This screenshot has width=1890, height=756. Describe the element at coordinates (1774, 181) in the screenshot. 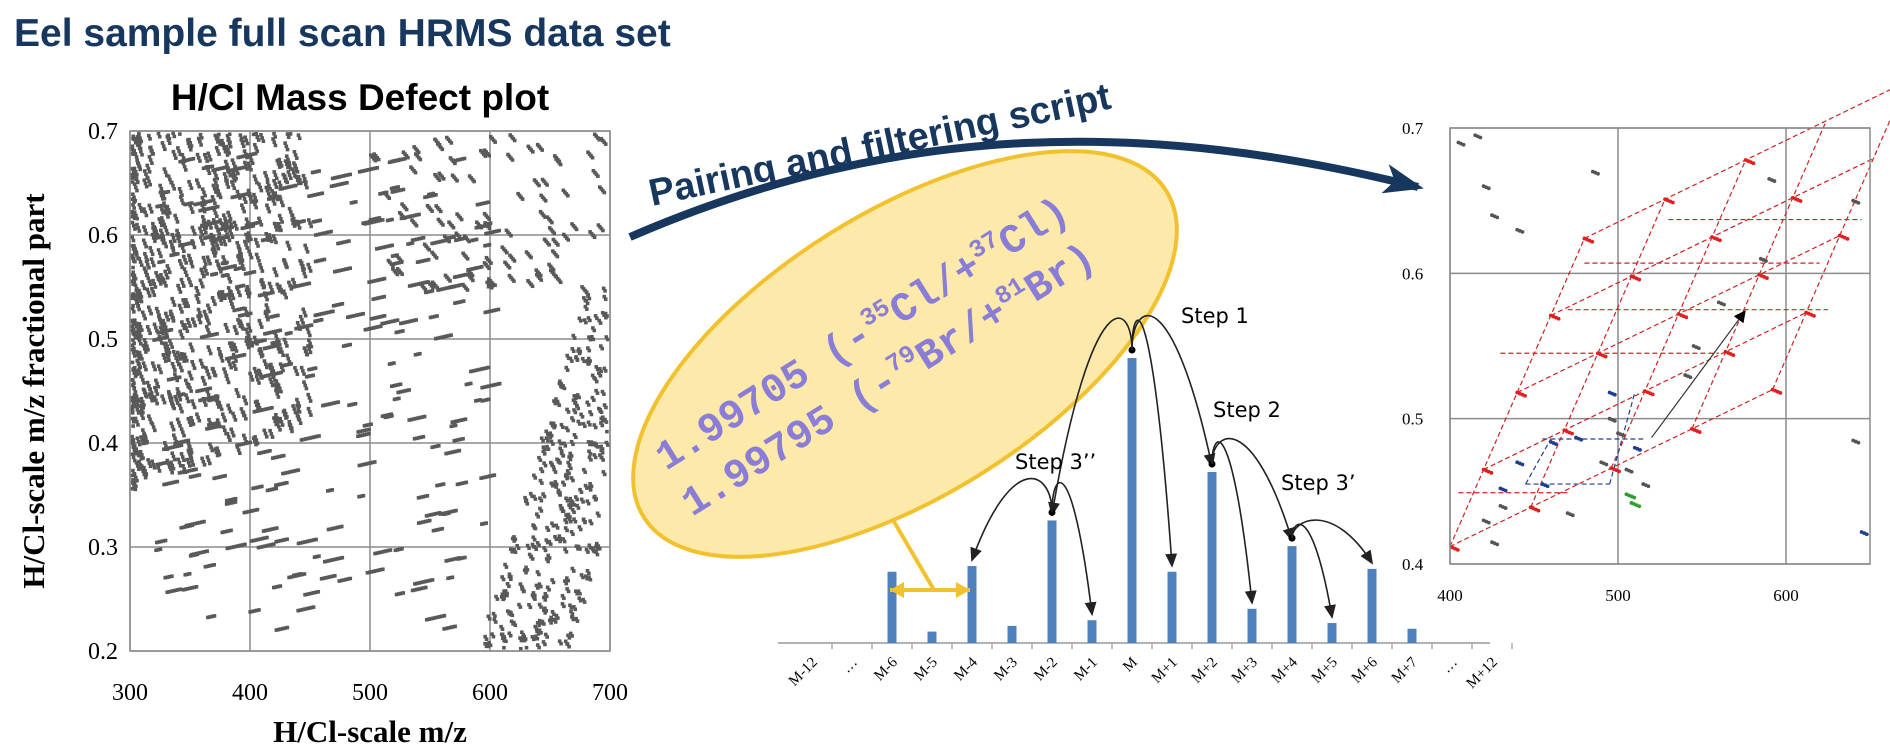

I see `right-data-point` at that location.